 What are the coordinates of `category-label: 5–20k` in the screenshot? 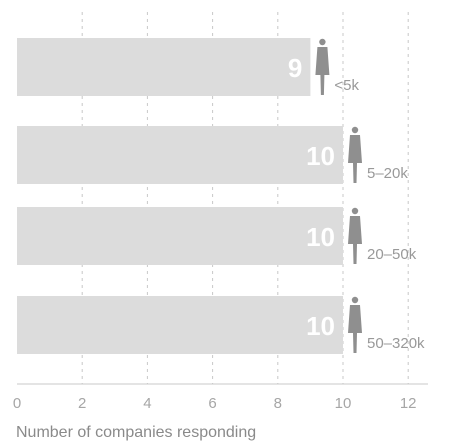 It's located at (387, 173).